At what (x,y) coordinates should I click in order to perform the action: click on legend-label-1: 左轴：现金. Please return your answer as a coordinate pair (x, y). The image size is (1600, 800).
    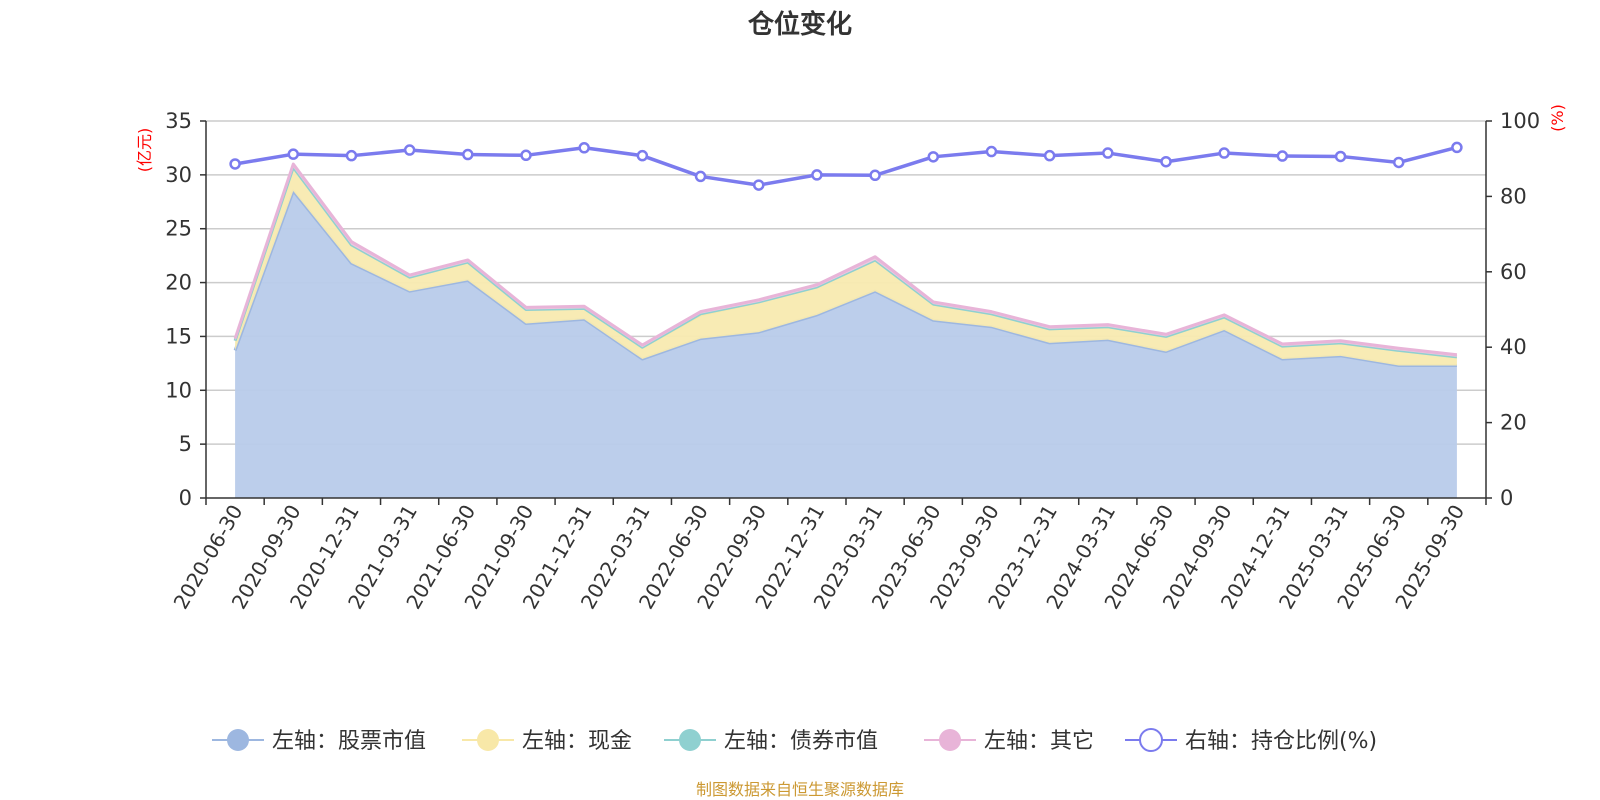
    Looking at the image, I should click on (577, 741).